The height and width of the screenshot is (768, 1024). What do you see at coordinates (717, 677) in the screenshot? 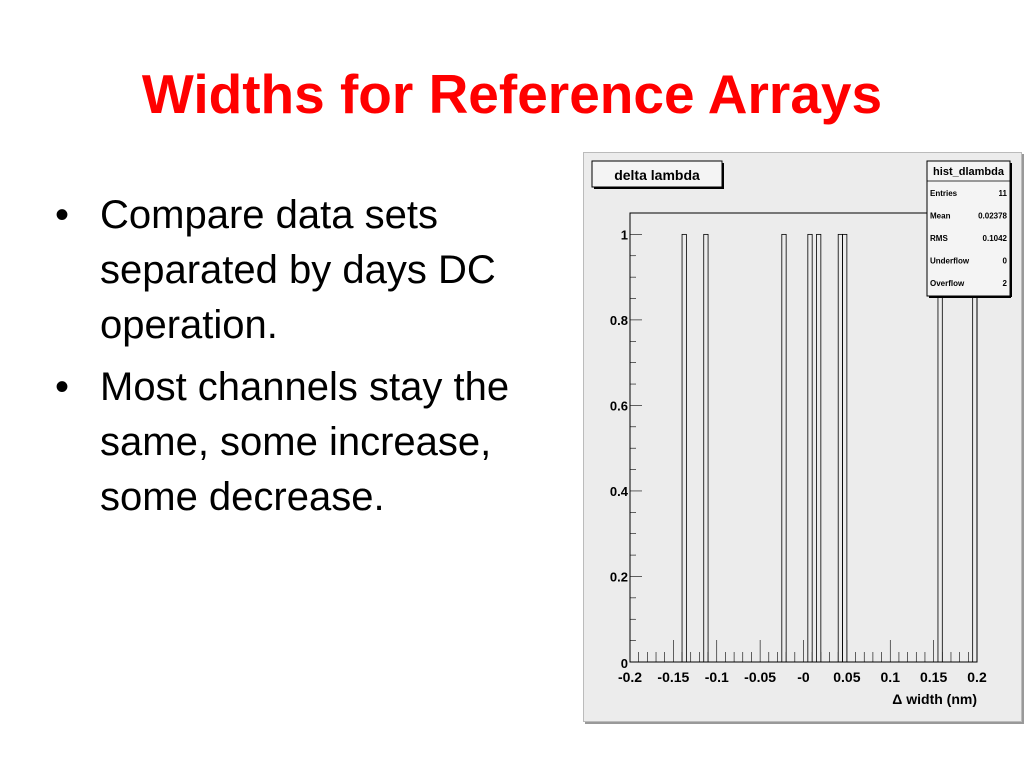
I see `x-tick-label: -0.1` at bounding box center [717, 677].